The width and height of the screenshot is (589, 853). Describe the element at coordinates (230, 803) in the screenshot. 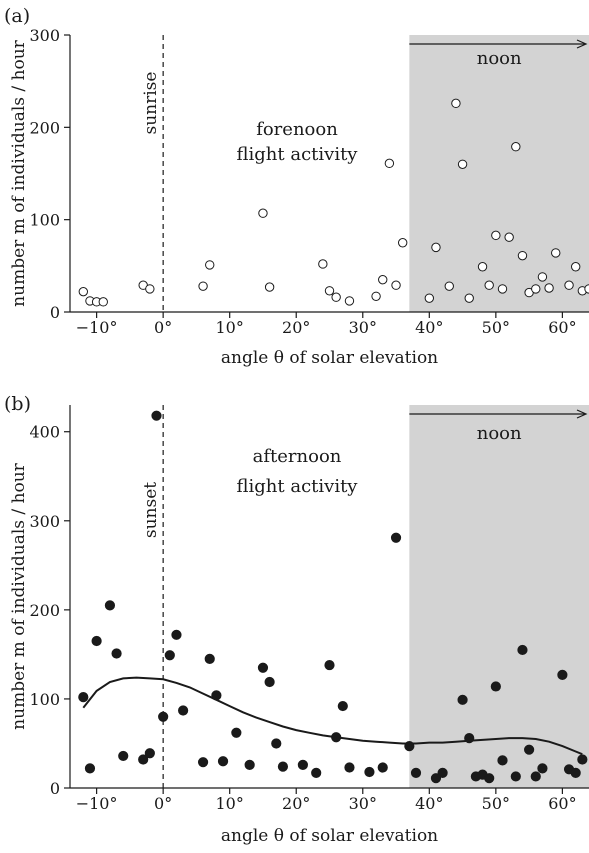

I see `x-tick-label: 10°` at that location.